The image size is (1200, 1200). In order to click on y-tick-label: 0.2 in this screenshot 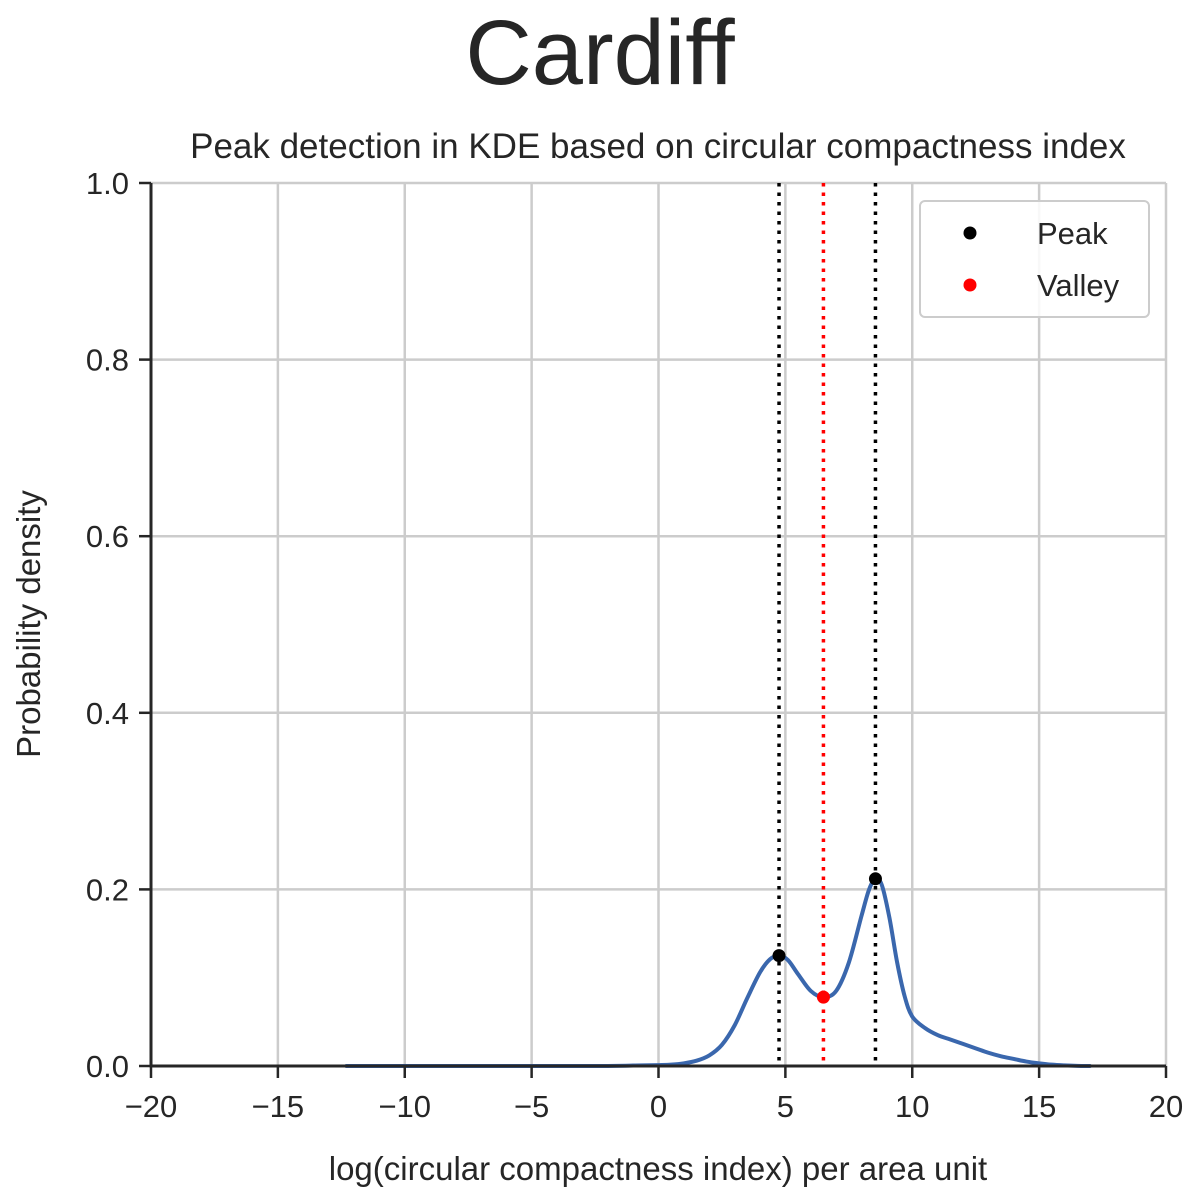, I will do `click(107, 889)`.